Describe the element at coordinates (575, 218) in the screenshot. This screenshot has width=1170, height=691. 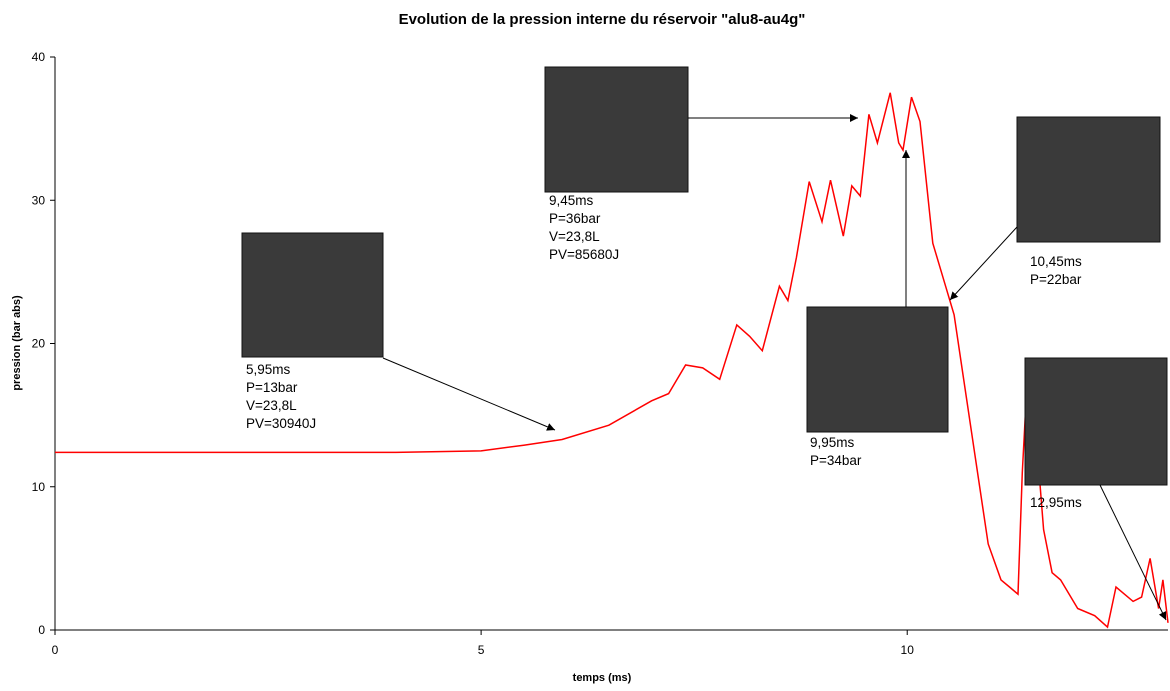
I see `annotation-text: P=36bar` at that location.